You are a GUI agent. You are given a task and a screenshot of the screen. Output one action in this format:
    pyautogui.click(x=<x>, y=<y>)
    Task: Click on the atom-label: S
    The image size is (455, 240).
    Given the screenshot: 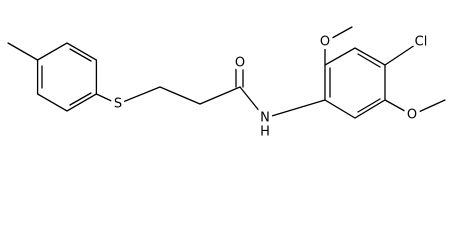 What is the action you would take?
    pyautogui.click(x=118, y=104)
    